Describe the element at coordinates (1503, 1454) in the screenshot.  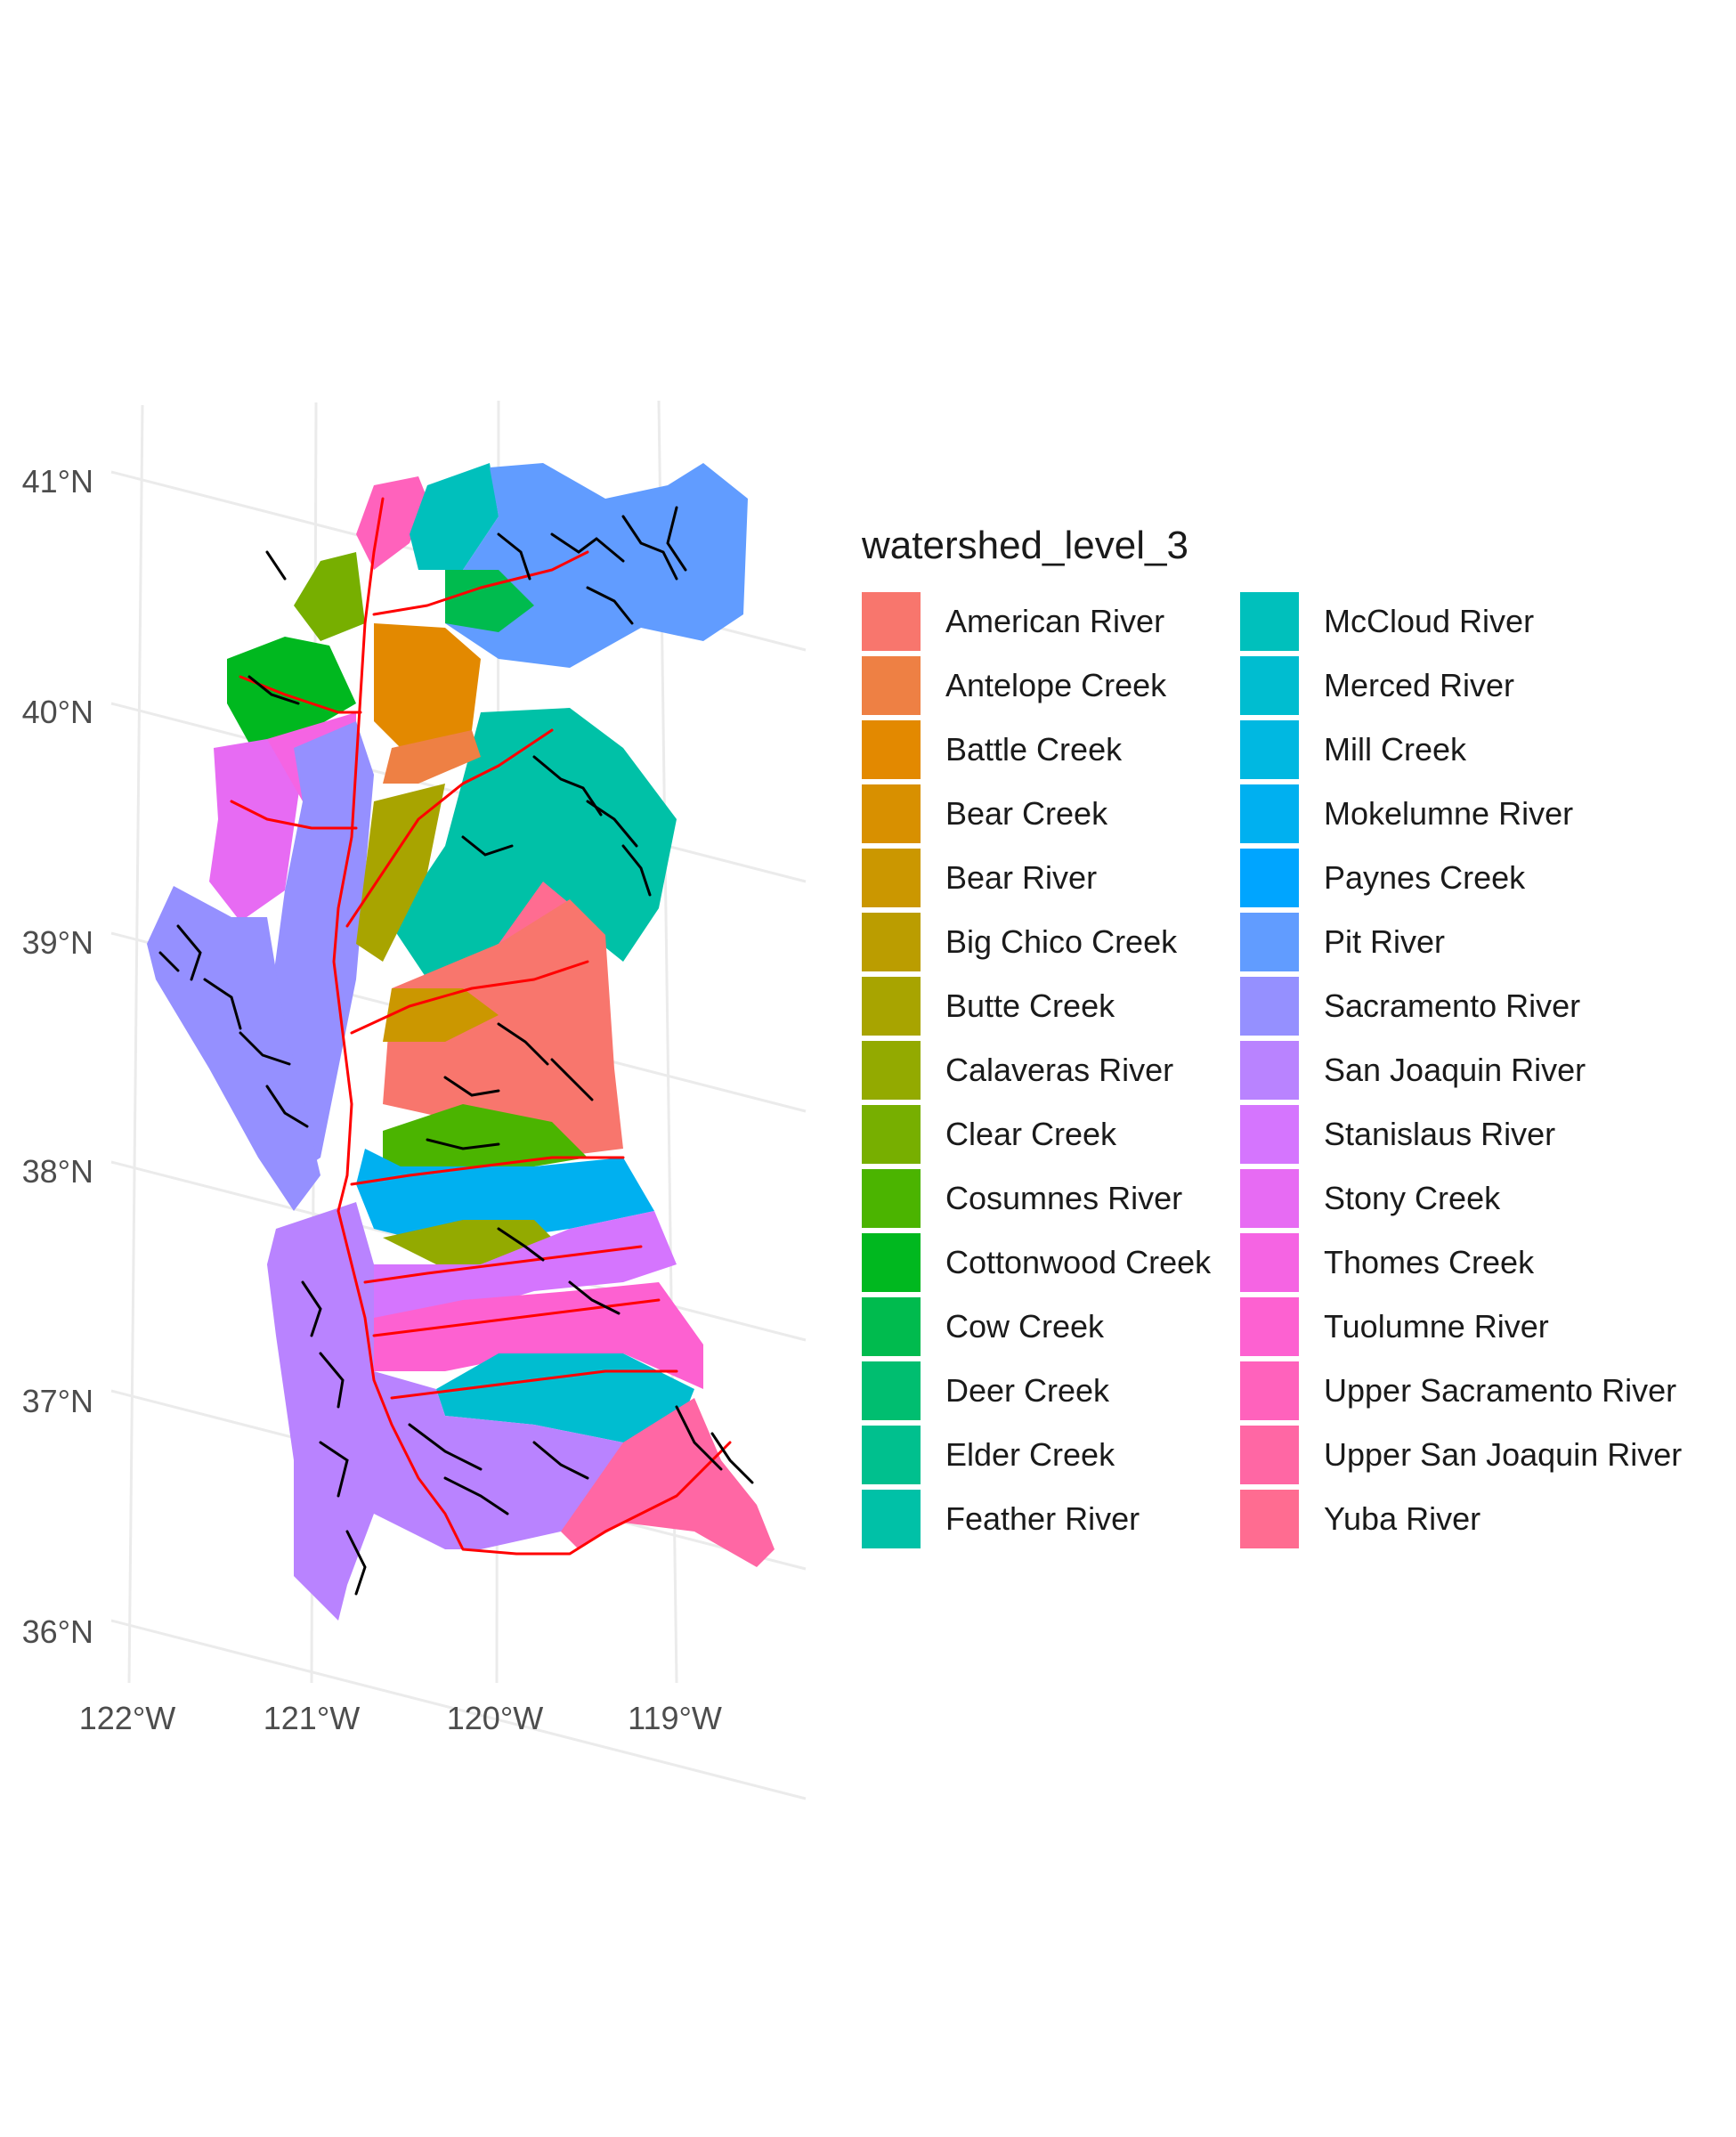
I see `legend-label: Upper San Joaquin River` at that location.